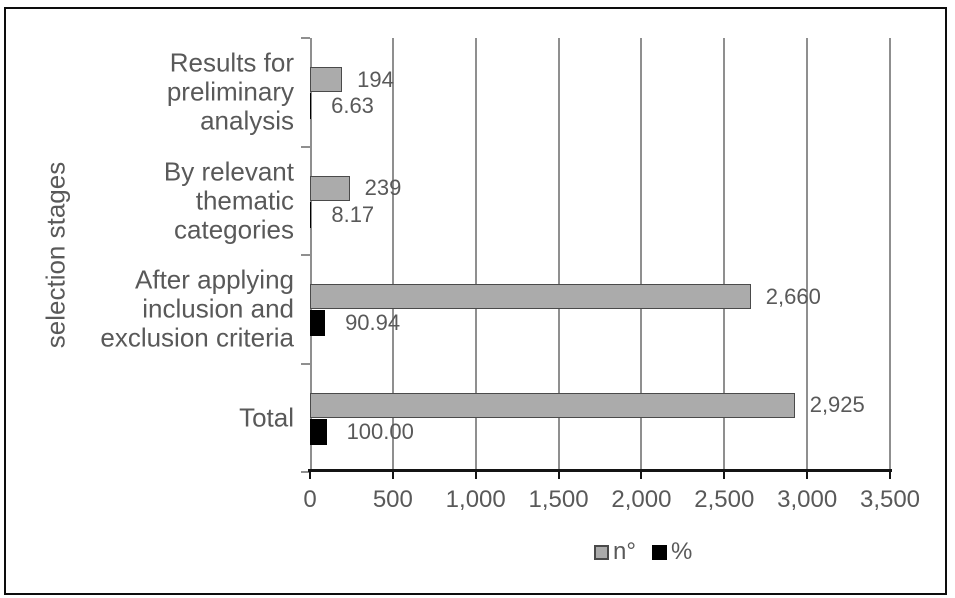 This screenshot has height=598, width=955. I want to click on bar-count-label: 194, so click(375, 79).